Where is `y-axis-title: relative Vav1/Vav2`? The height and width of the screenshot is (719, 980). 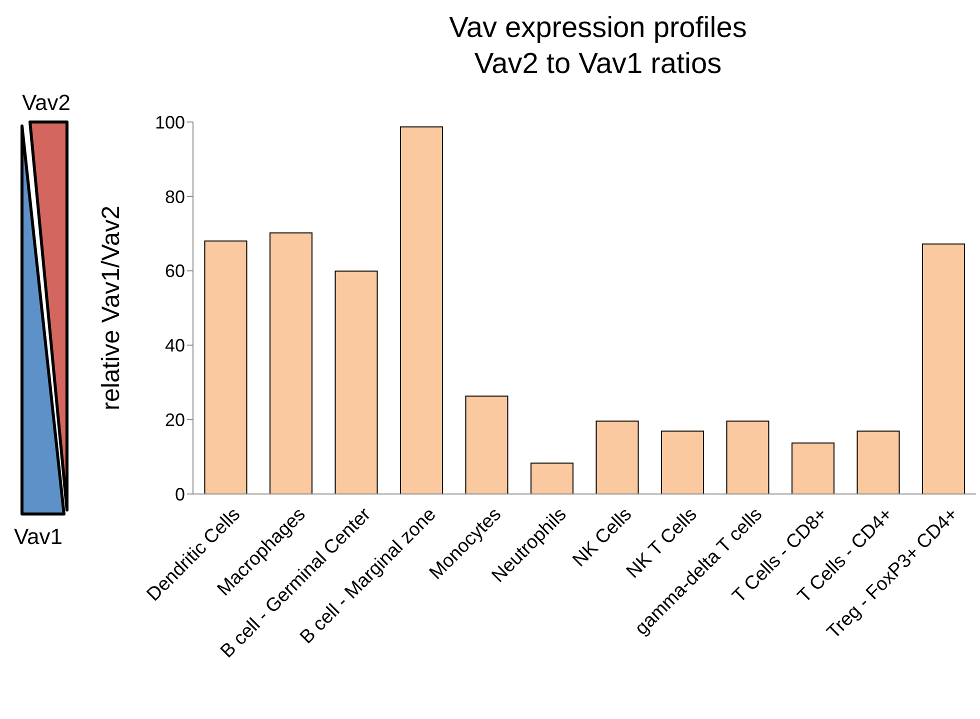
y-axis-title: relative Vav1/Vav2 is located at coordinates (110, 308).